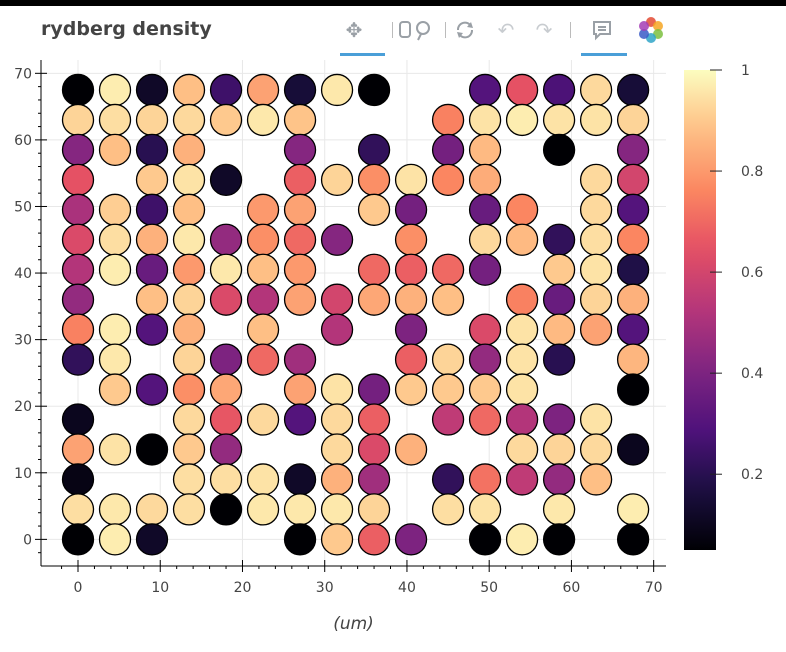 The height and width of the screenshot is (652, 786). I want to click on colorbar-tick-label: 0.6, so click(752, 273).